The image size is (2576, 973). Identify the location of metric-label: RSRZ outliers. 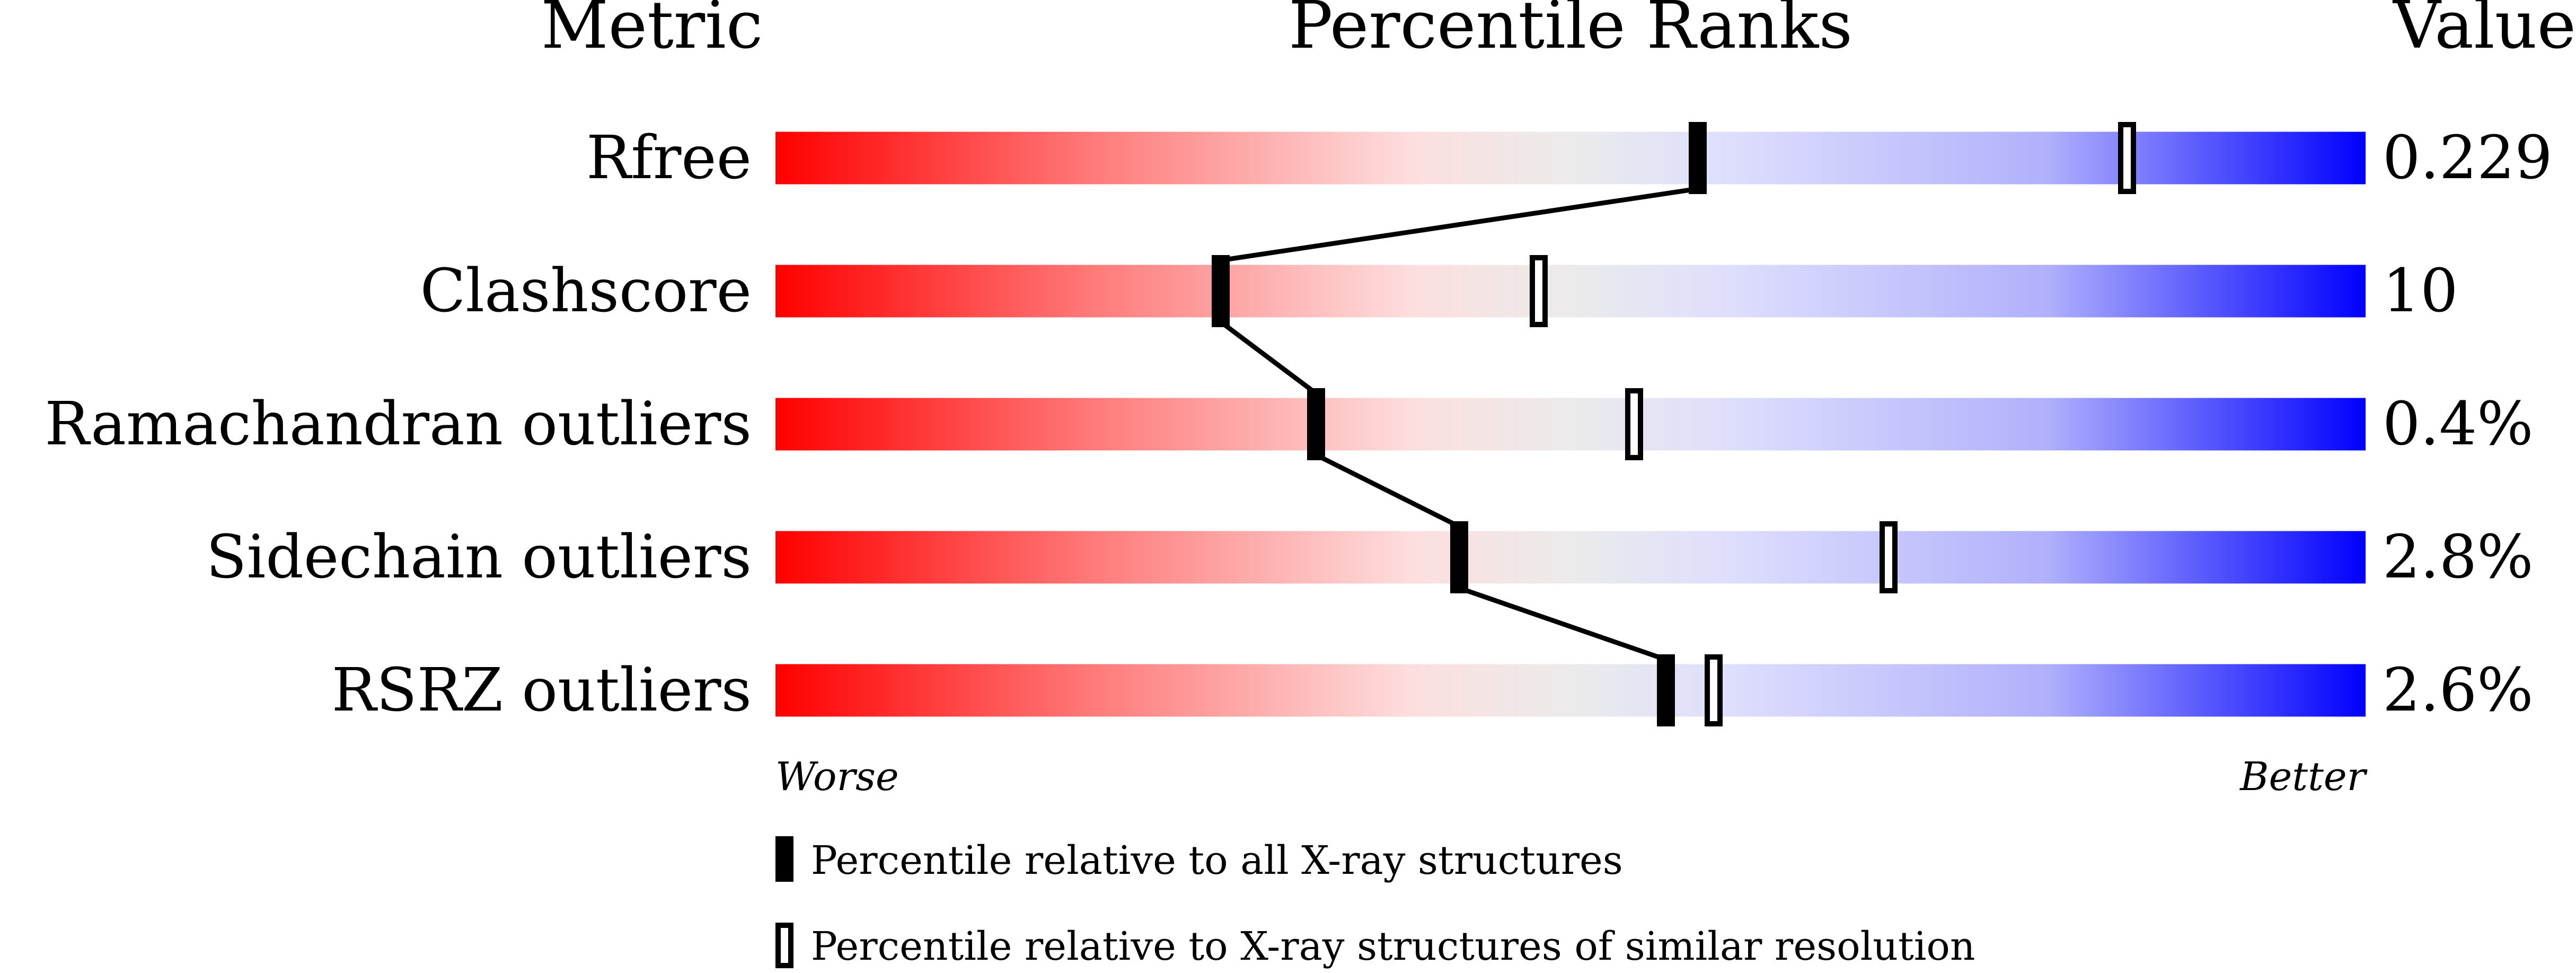
(542, 690).